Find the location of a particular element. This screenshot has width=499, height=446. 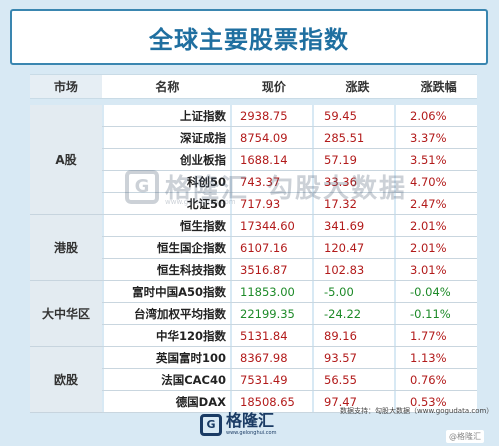

index-pct: 3.01% is located at coordinates (432, 269).